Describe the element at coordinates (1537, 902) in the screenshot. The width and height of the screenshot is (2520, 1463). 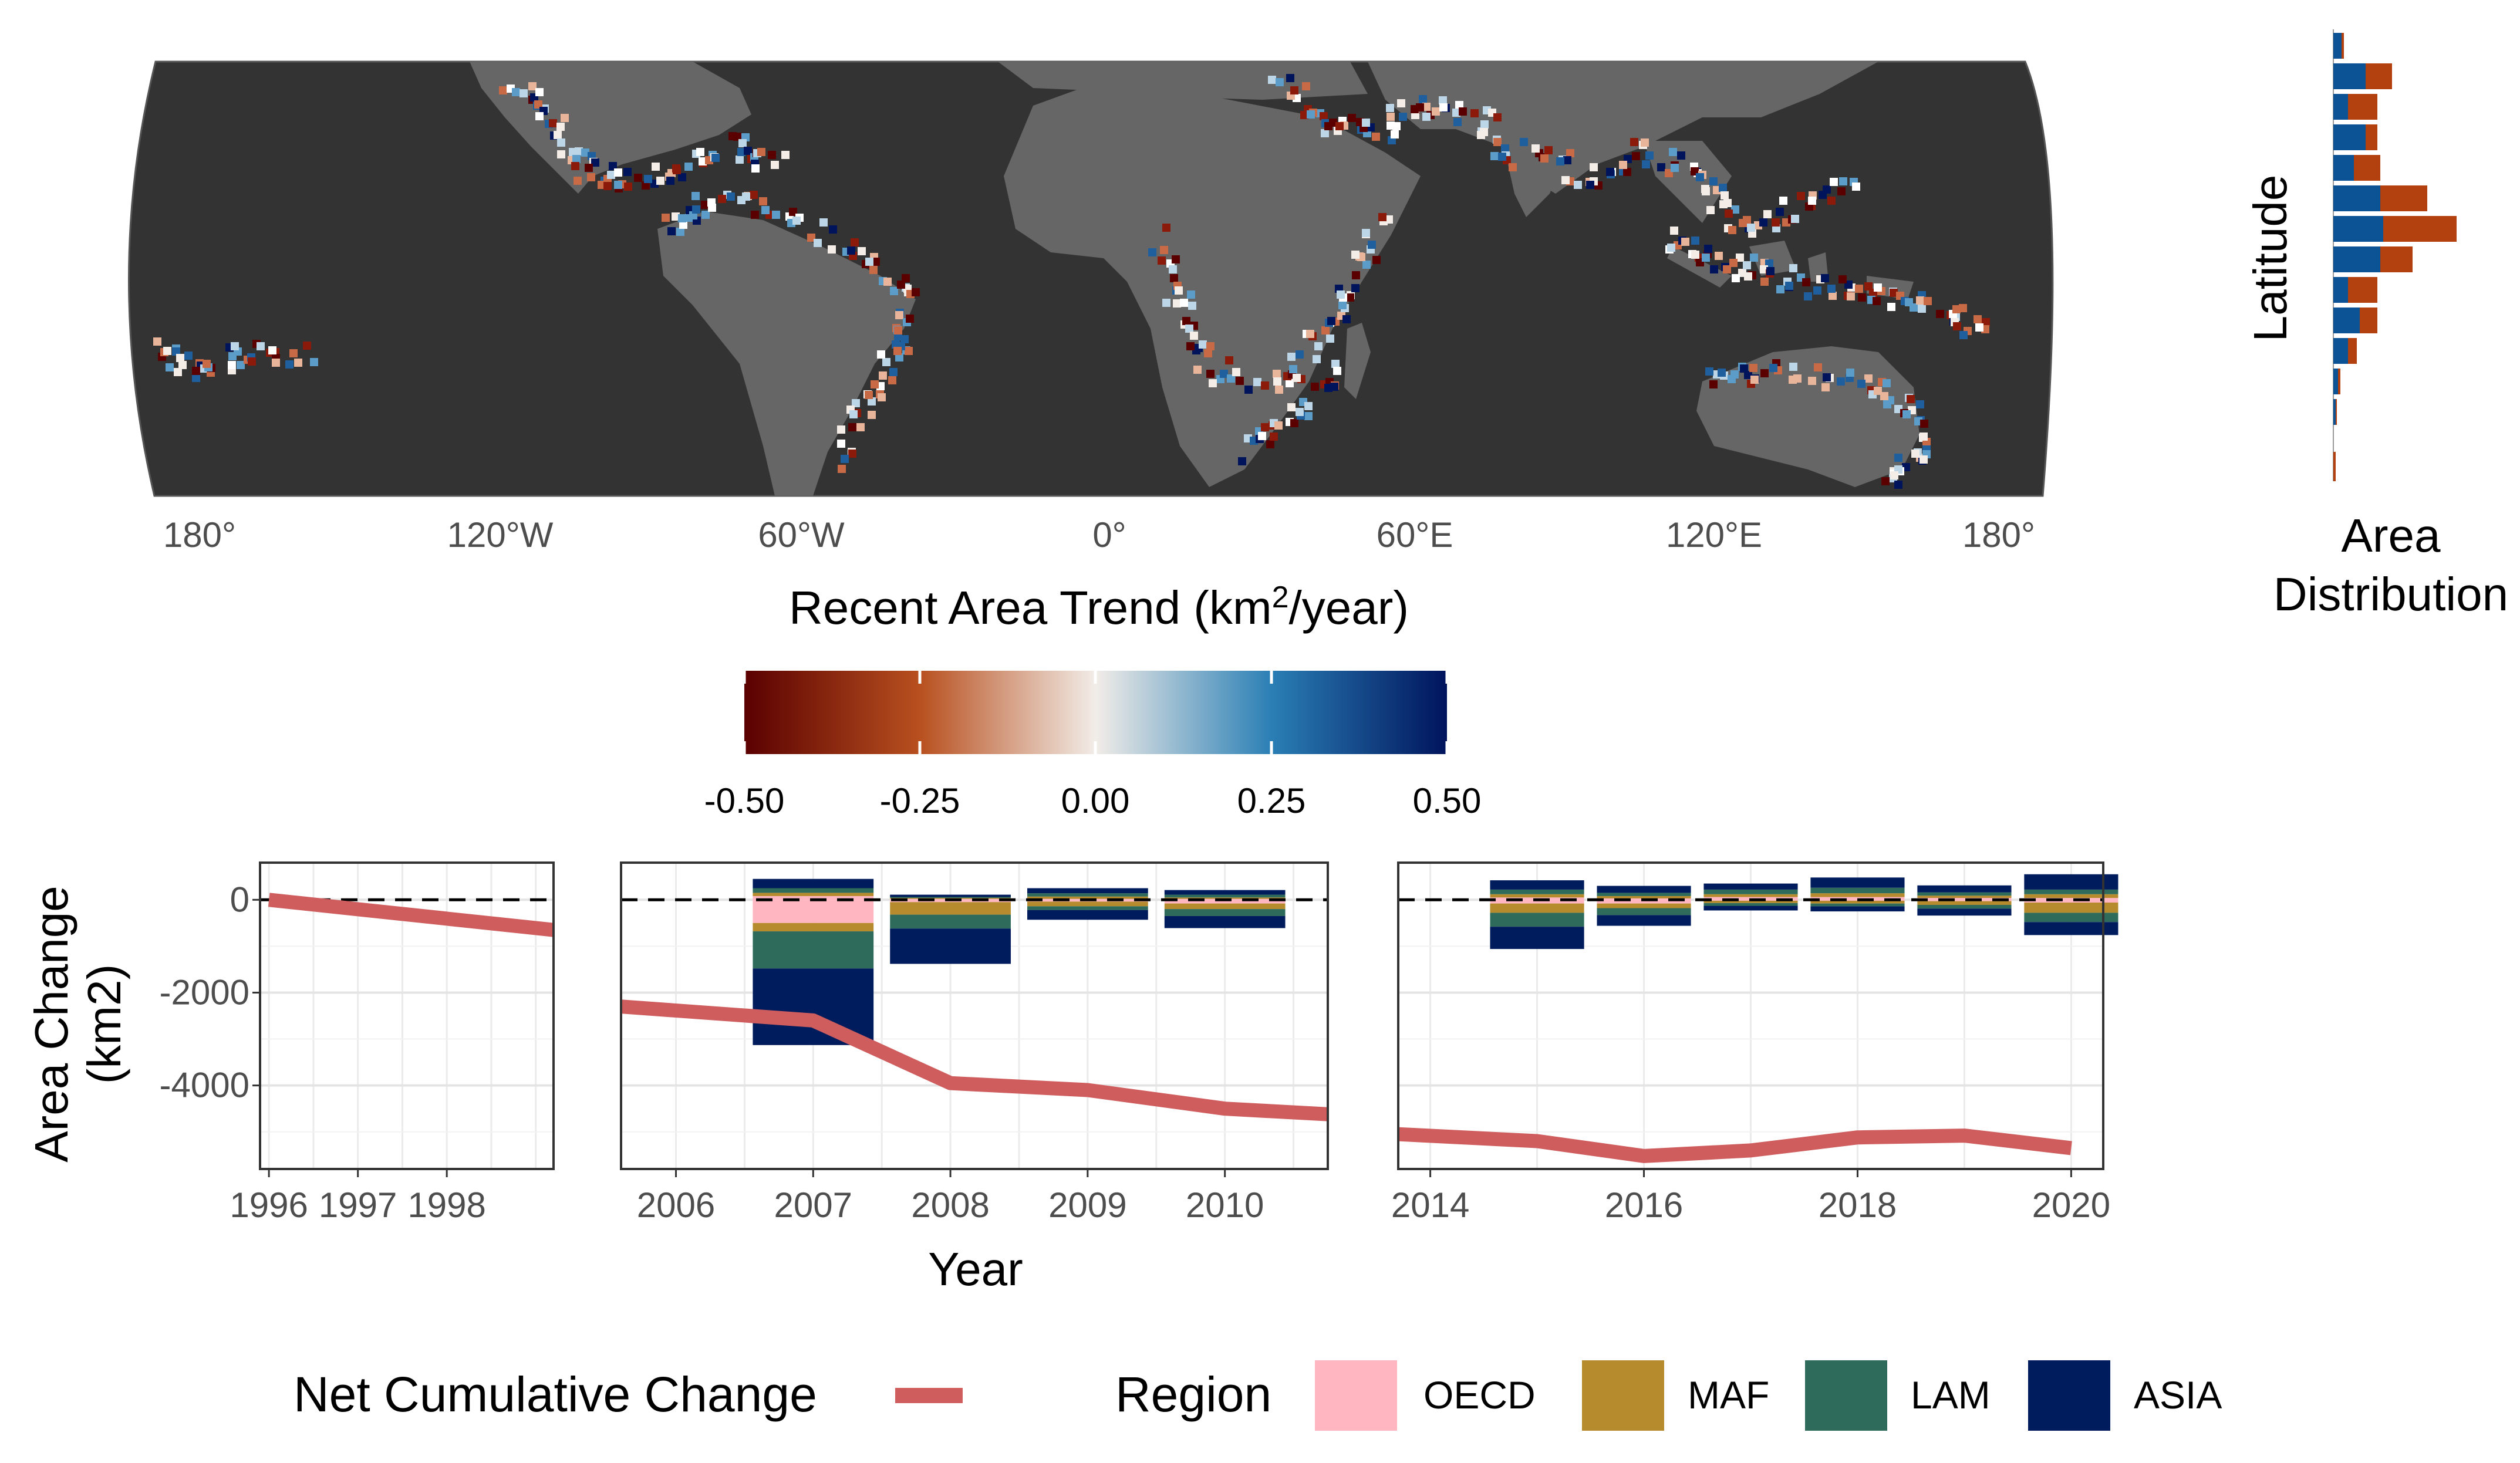
I see `bar-segment-oecd-neg` at that location.